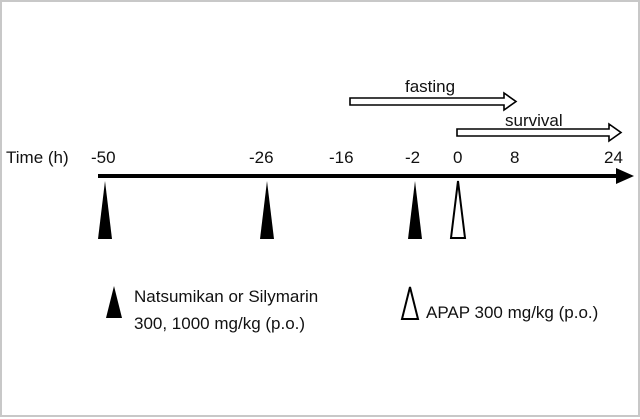  What do you see at coordinates (515, 157) in the screenshot?
I see `tick-label-8: 8` at bounding box center [515, 157].